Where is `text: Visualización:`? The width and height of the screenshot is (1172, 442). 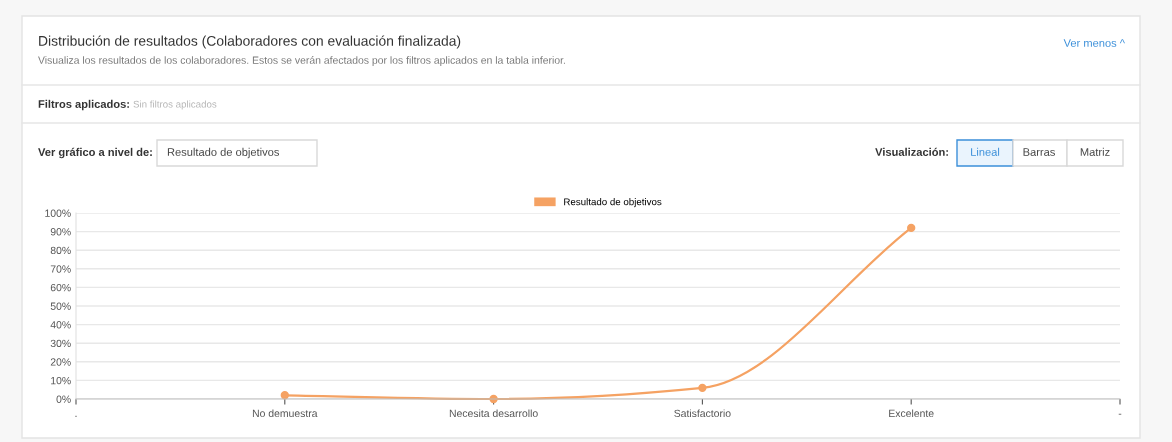
text: Visualización: is located at coordinates (911, 151).